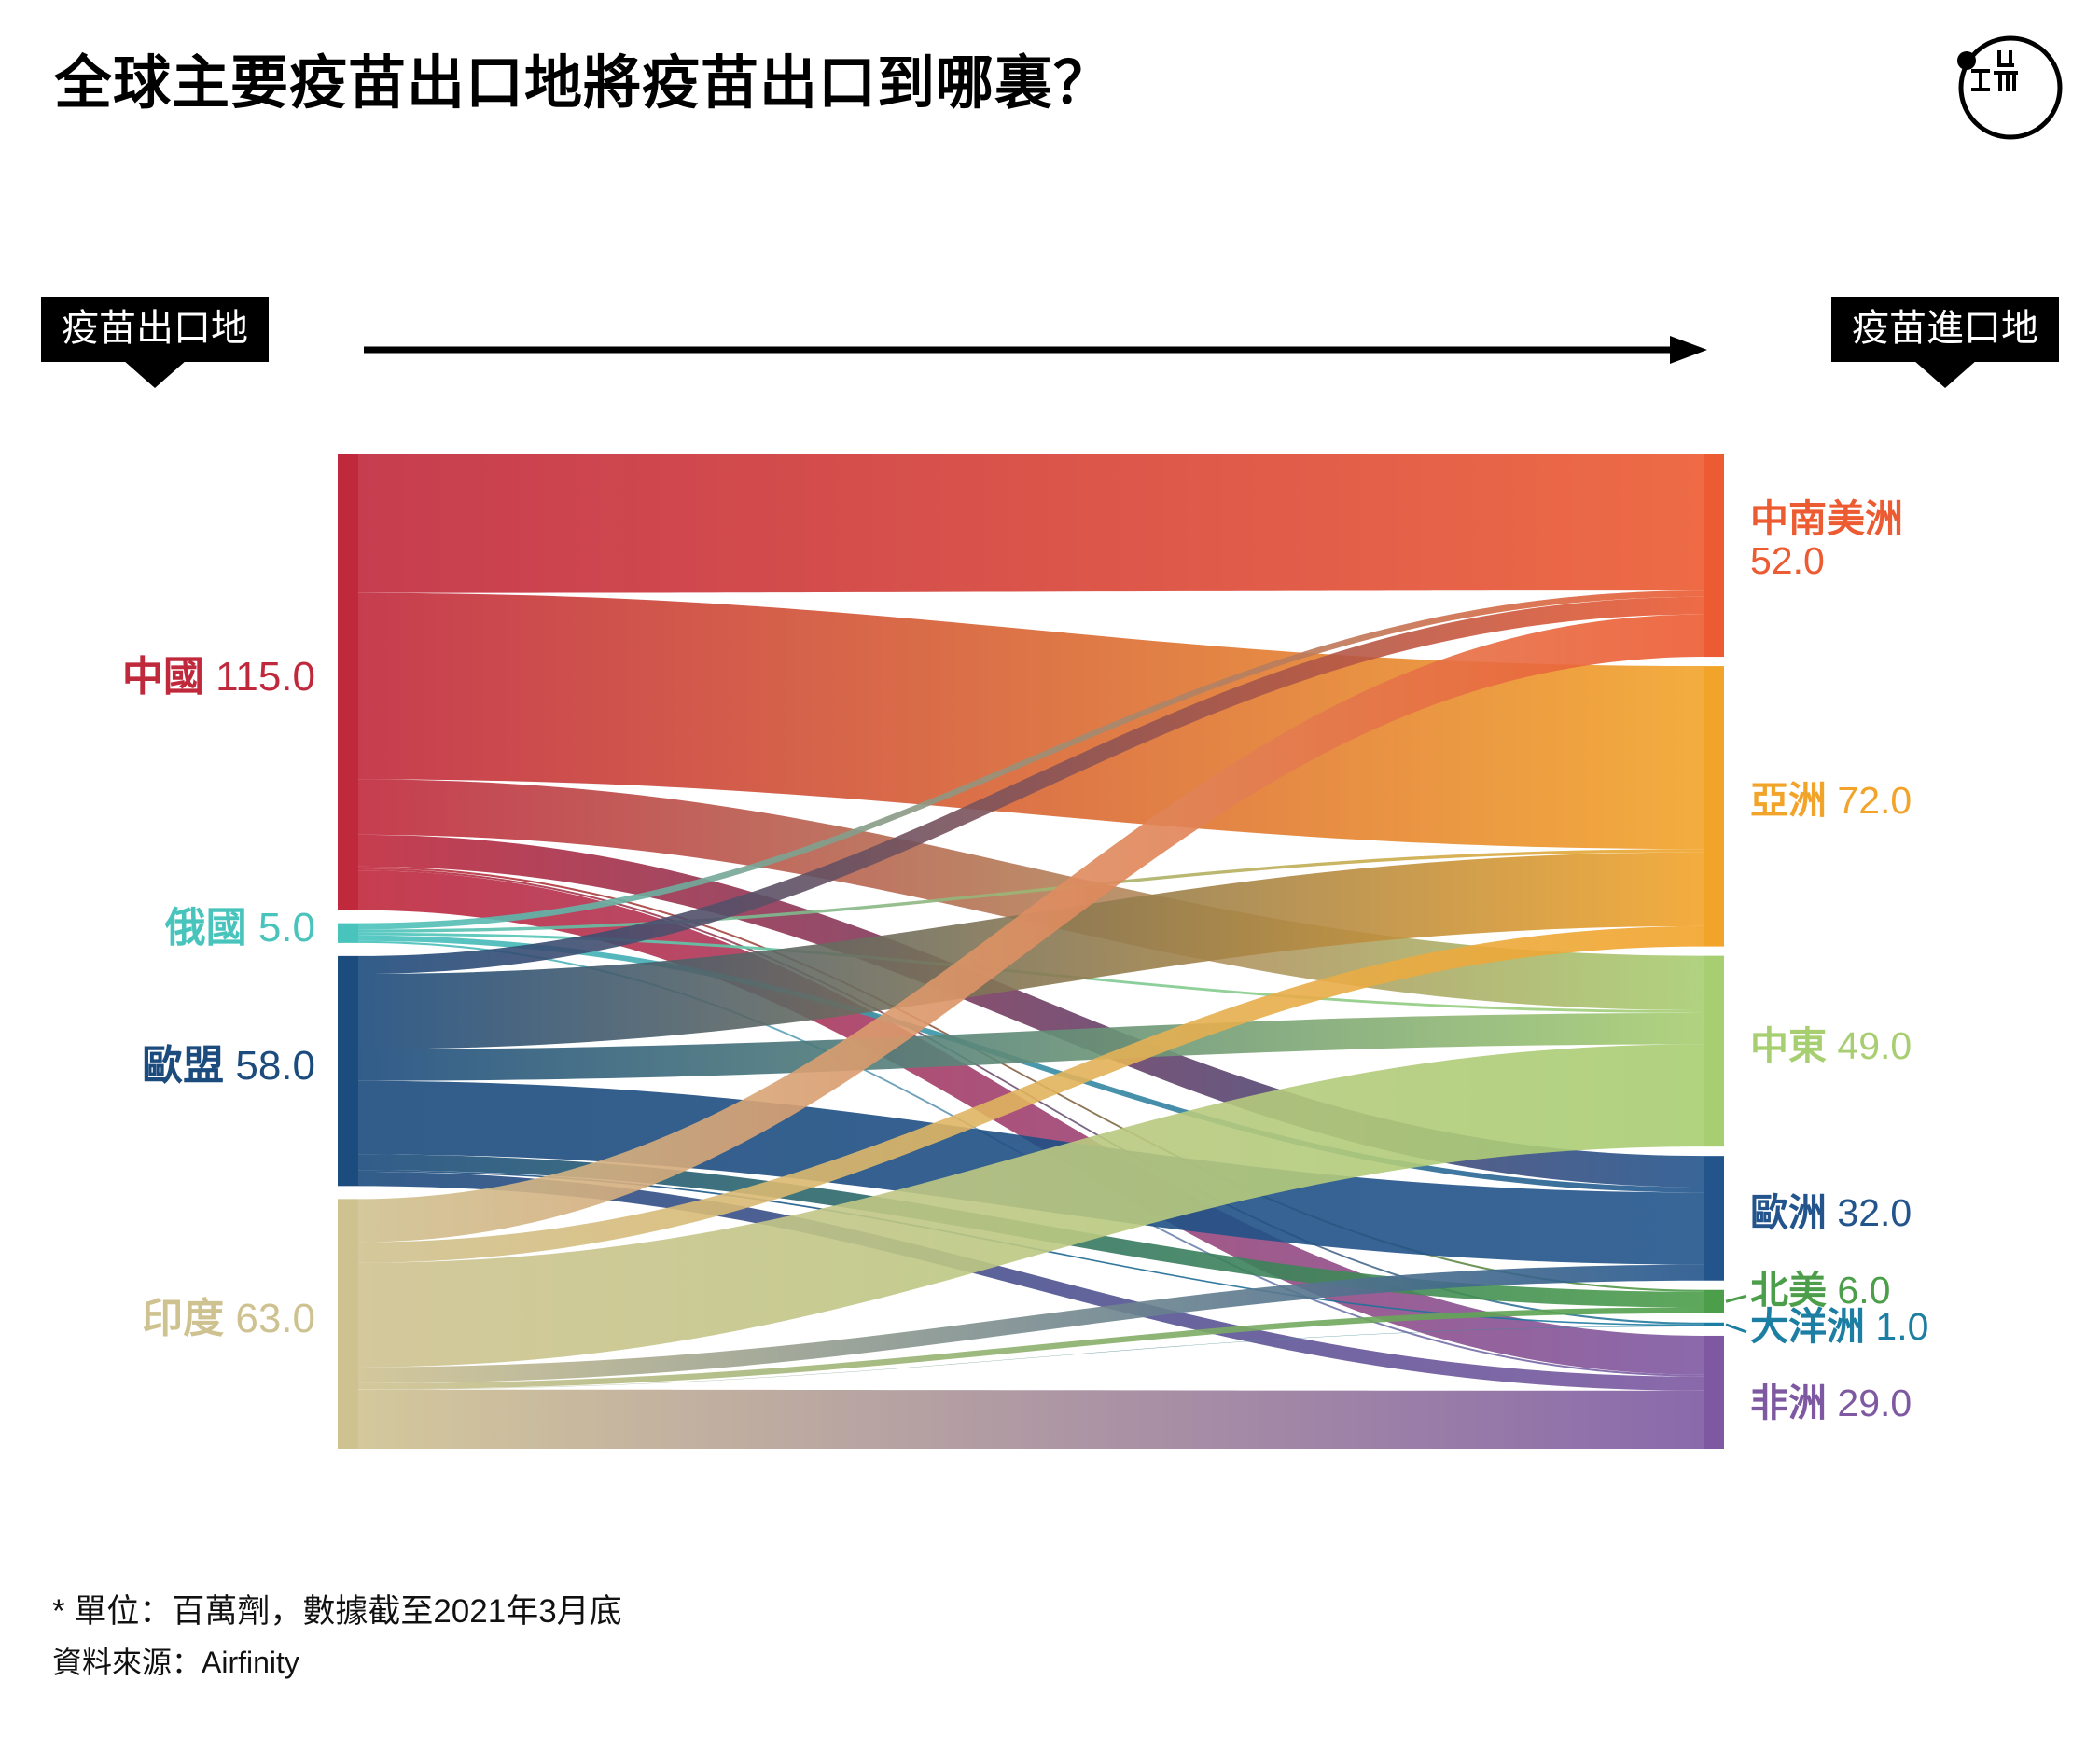 The image size is (2100, 1750). Describe the element at coordinates (175, 1662) in the screenshot. I see `footnote-source: 資料來源：Airfinity` at that location.